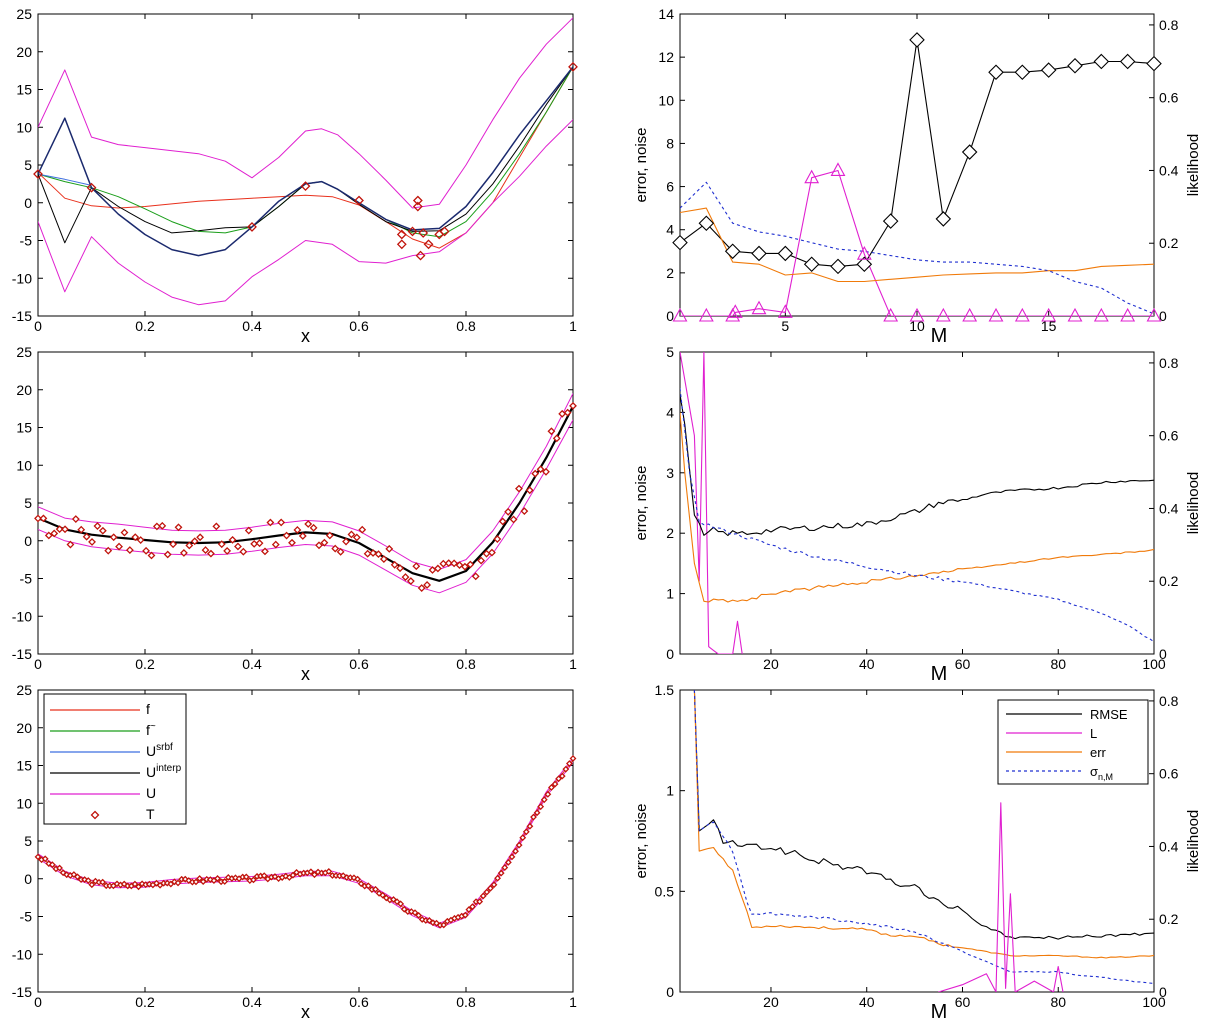 The width and height of the screenshot is (1207, 1018). I want to click on x-axis-label: M, so click(939, 1009).